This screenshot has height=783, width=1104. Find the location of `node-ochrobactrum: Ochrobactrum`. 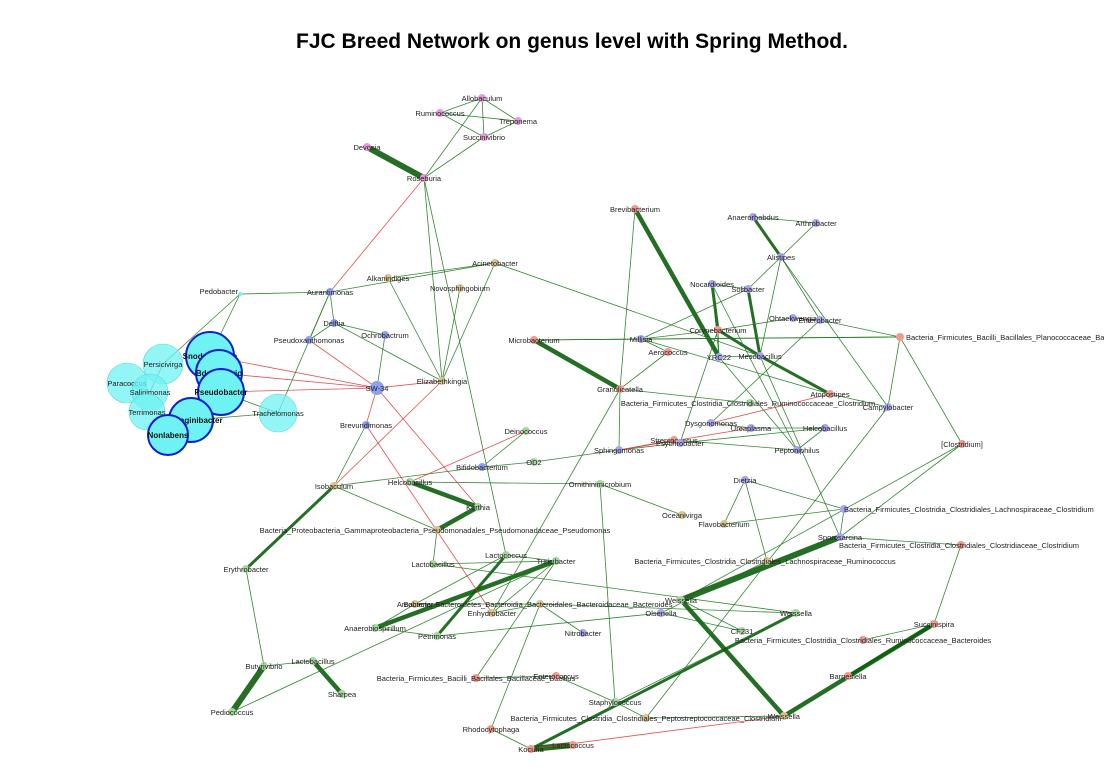

node-ochrobactrum: Ochrobactrum is located at coordinates (385, 335).